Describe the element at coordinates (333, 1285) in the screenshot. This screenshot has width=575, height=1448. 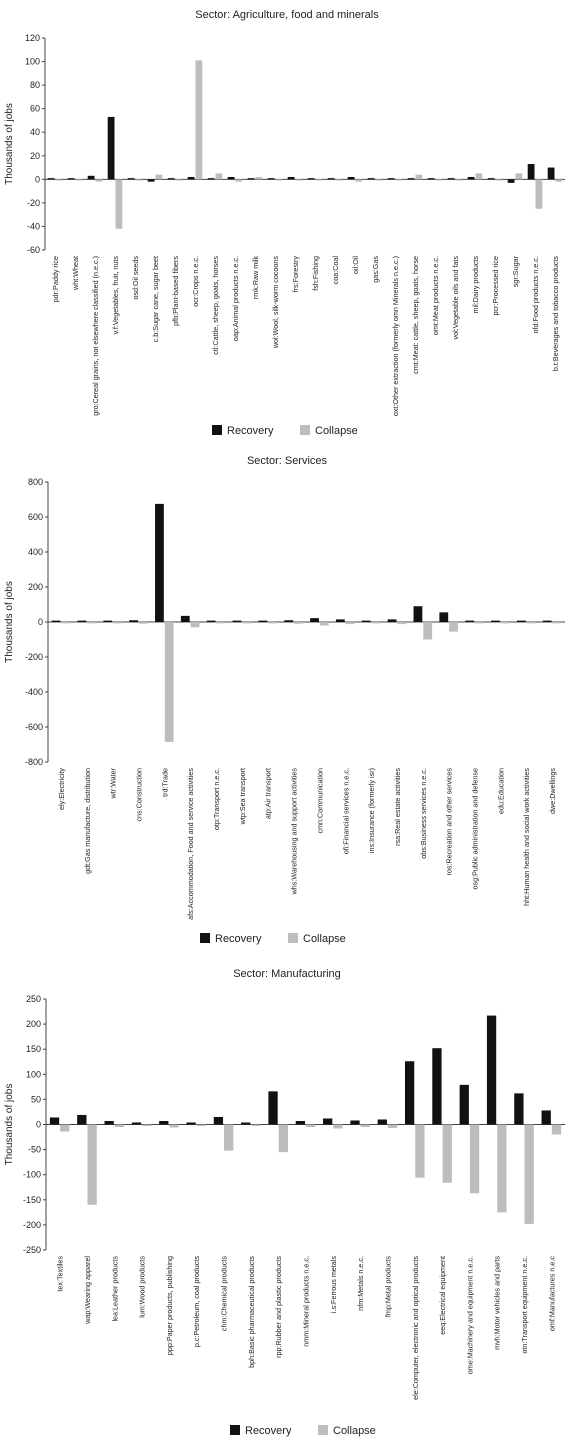
I see `category-label: i.s:Ferrous metals` at that location.